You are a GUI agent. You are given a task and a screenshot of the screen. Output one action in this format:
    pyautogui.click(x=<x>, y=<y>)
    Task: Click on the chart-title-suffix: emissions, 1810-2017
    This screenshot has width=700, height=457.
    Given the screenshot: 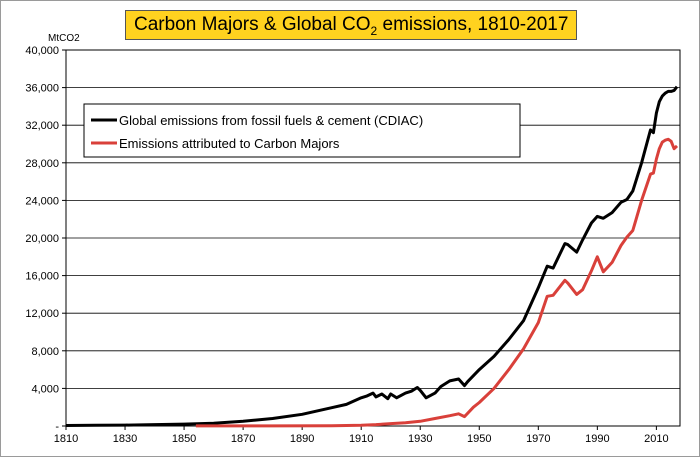 What is the action you would take?
    pyautogui.click(x=473, y=24)
    